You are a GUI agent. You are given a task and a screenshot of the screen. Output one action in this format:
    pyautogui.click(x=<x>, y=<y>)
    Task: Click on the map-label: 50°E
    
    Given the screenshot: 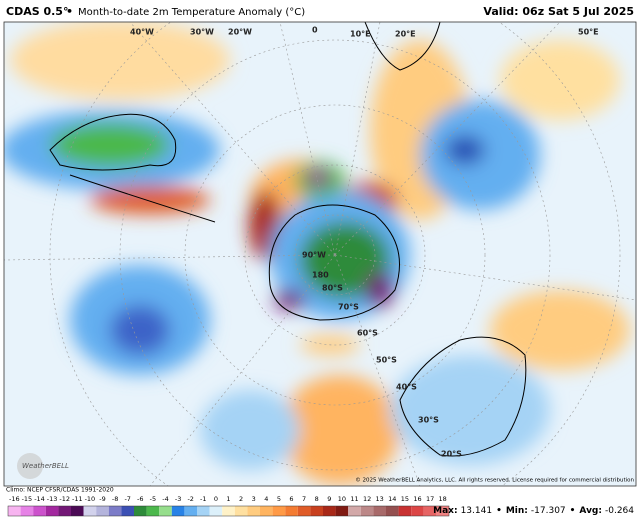 What is the action you would take?
    pyautogui.click(x=588, y=32)
    